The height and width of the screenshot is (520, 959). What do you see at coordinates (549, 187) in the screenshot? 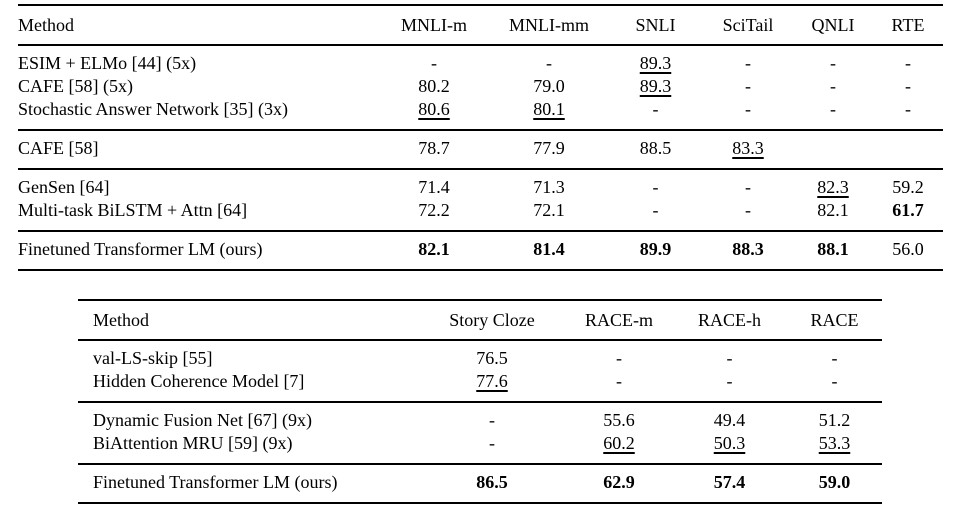
I see `score-value: 71.3` at bounding box center [549, 187].